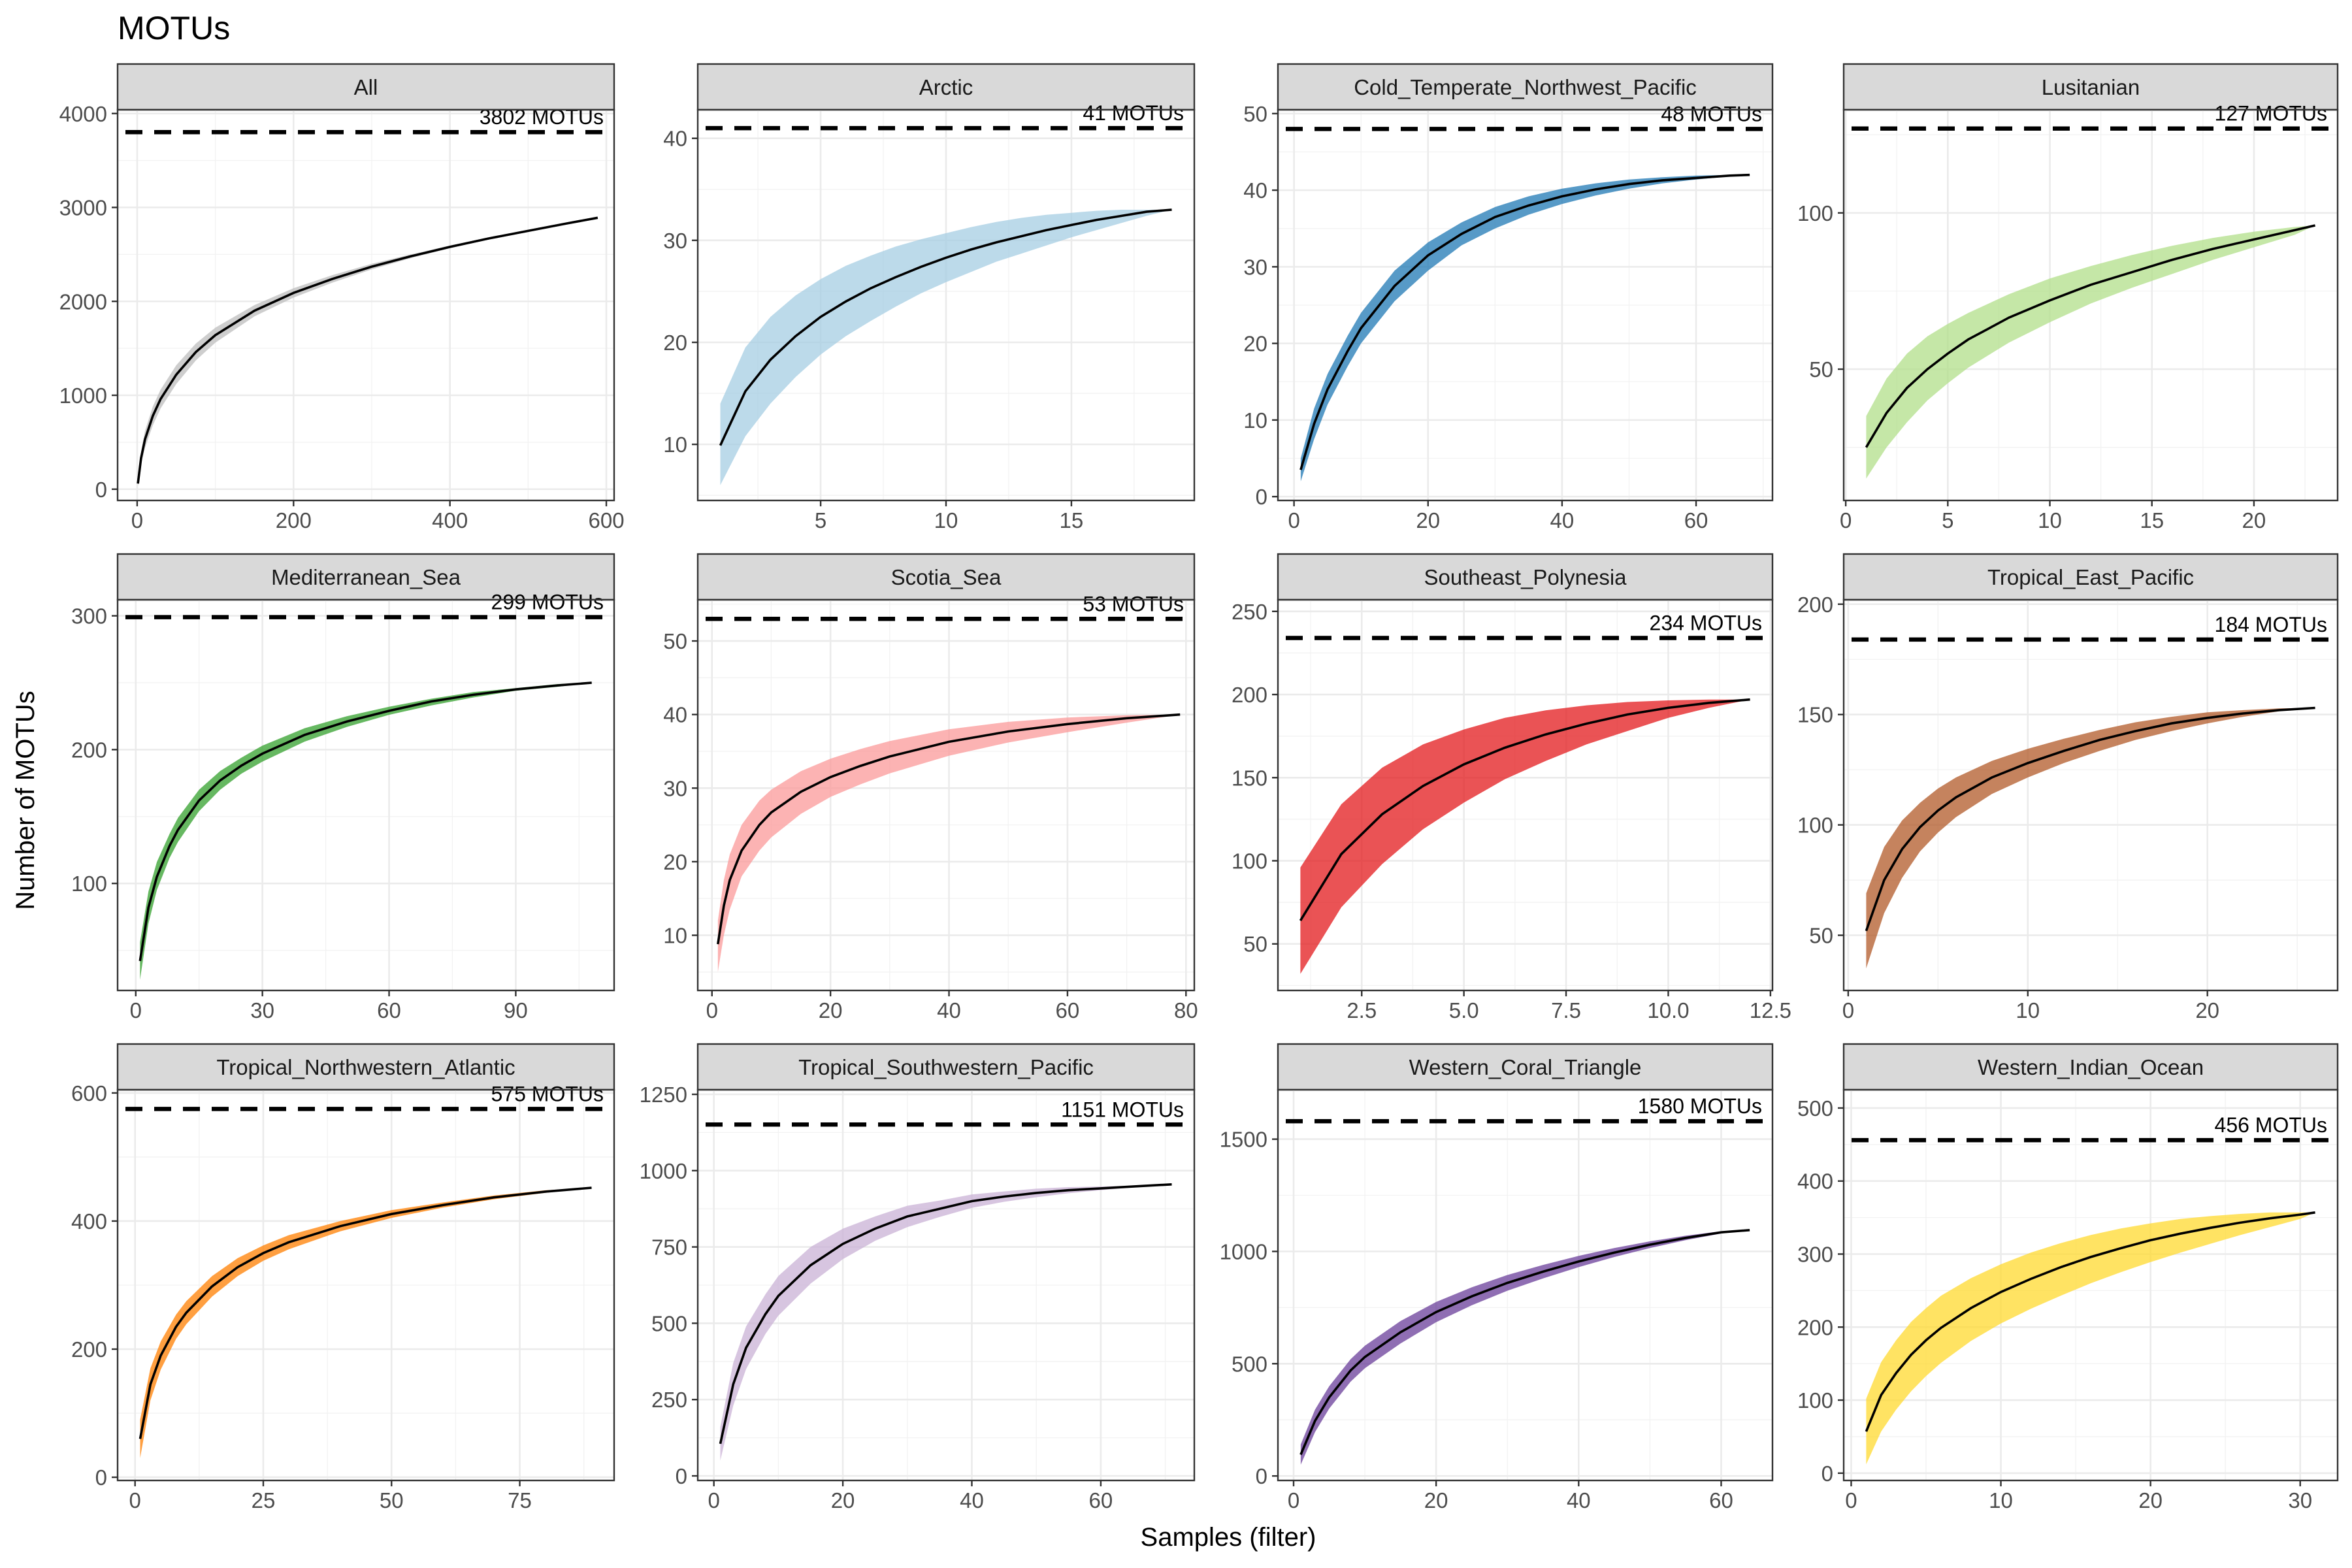  I want to click on total-motus-label: 184 MOTUs, so click(2271, 624).